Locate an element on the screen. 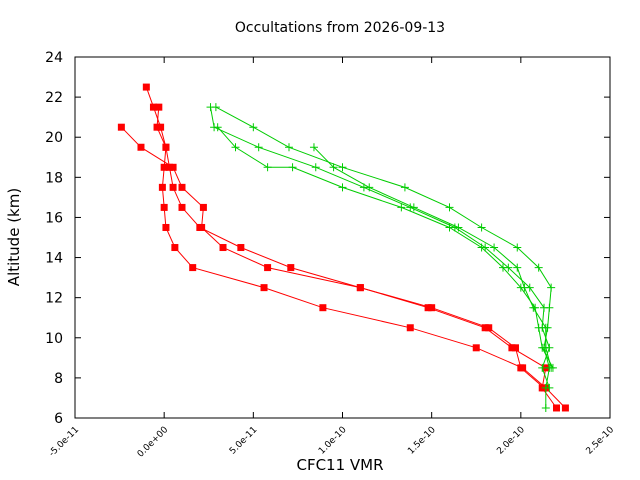 The width and height of the screenshot is (640, 480). y-tick-label: 20 is located at coordinates (54, 138).